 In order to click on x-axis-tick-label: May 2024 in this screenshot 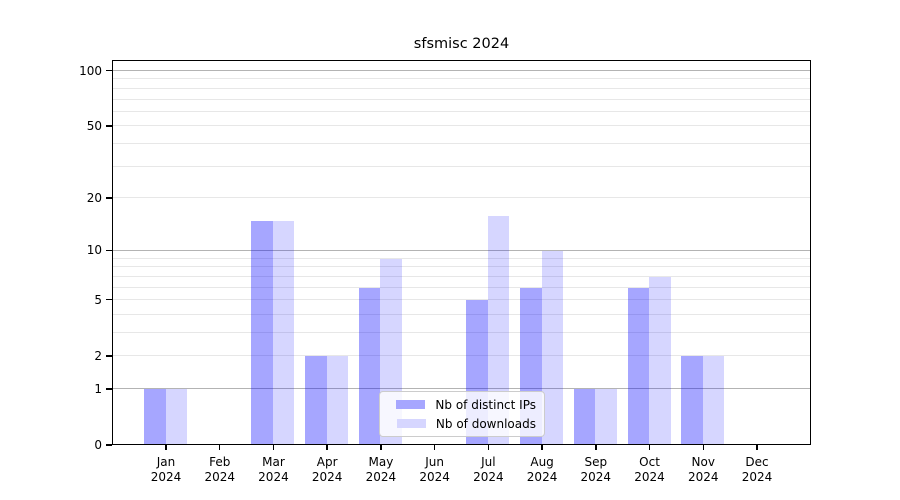, I will do `click(381, 469)`.